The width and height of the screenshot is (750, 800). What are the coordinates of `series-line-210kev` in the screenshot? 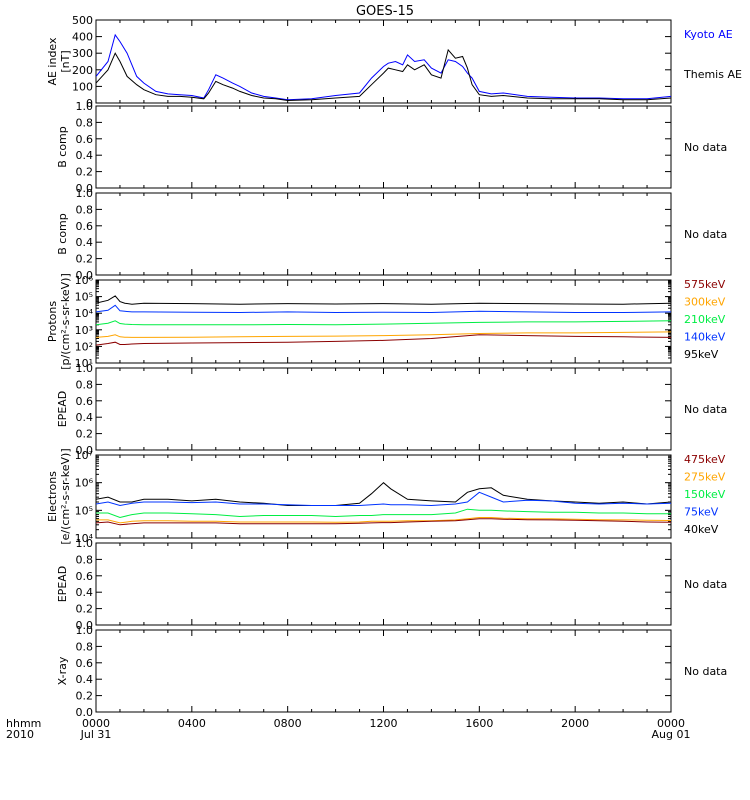 It's located at (383, 323).